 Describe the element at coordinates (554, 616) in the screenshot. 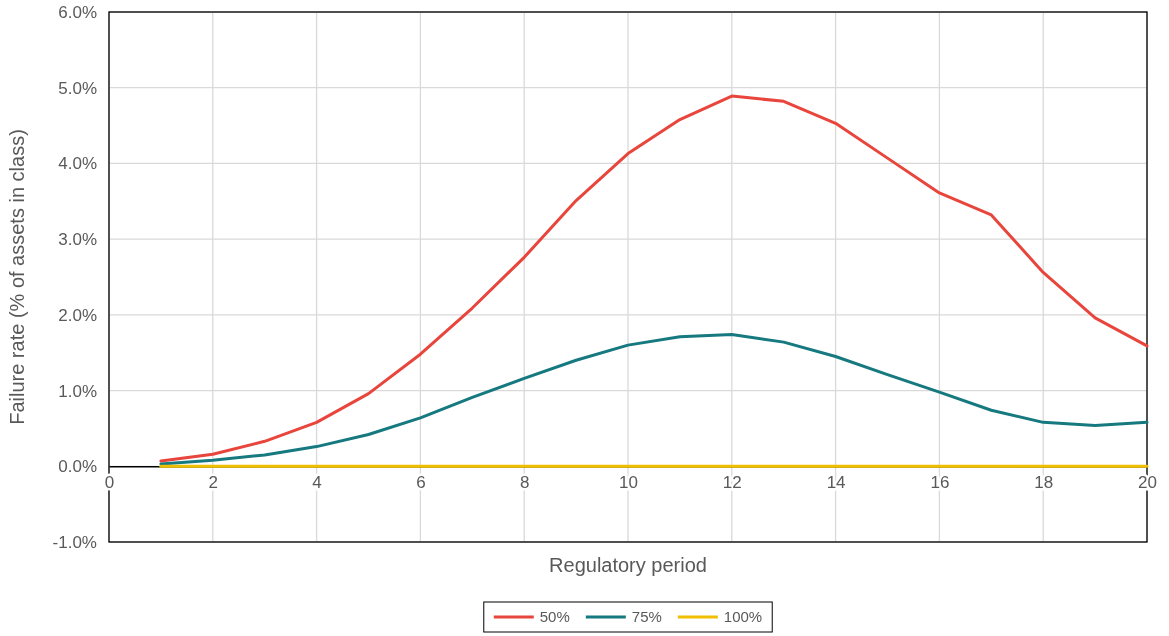

I see `legend-label: 50%` at that location.